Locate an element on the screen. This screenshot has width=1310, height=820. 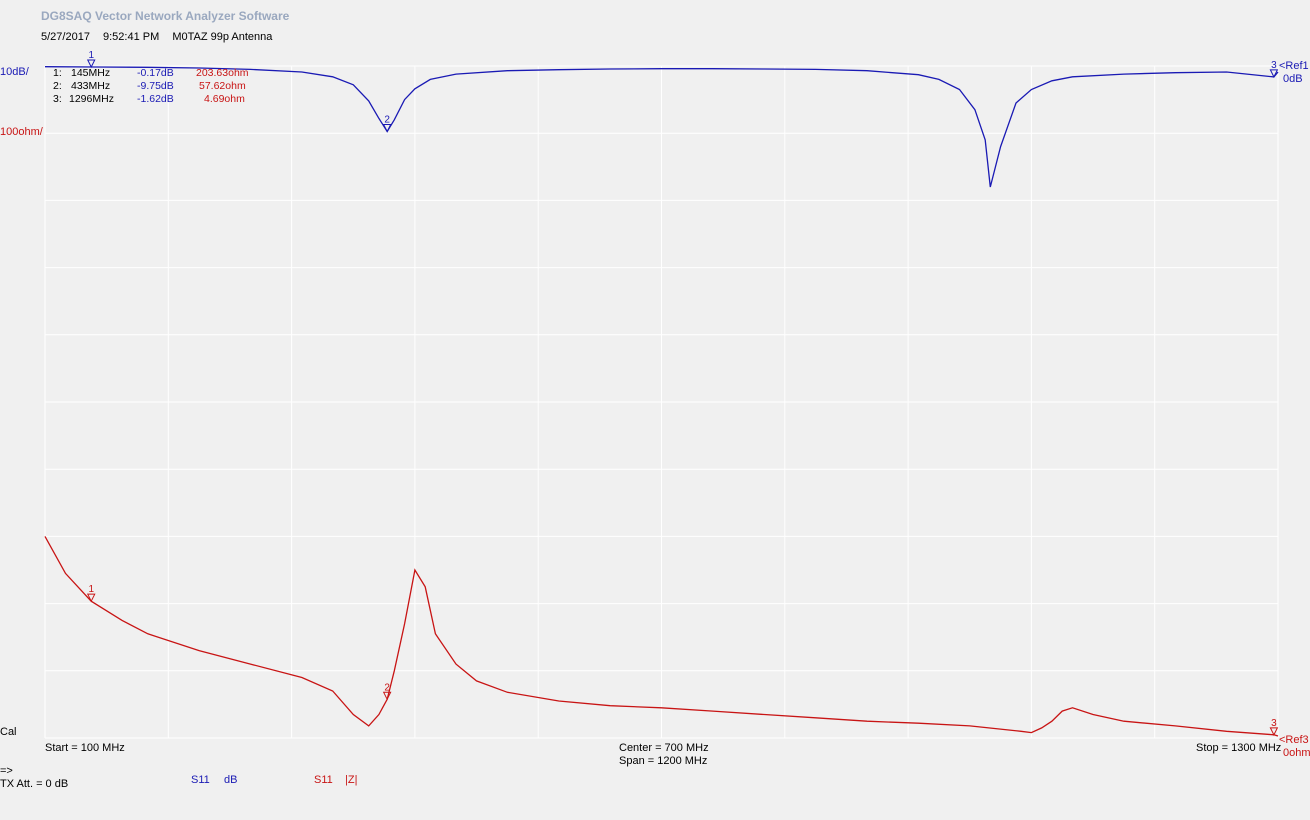
impedance-marker-label: 2 is located at coordinates (387, 687).